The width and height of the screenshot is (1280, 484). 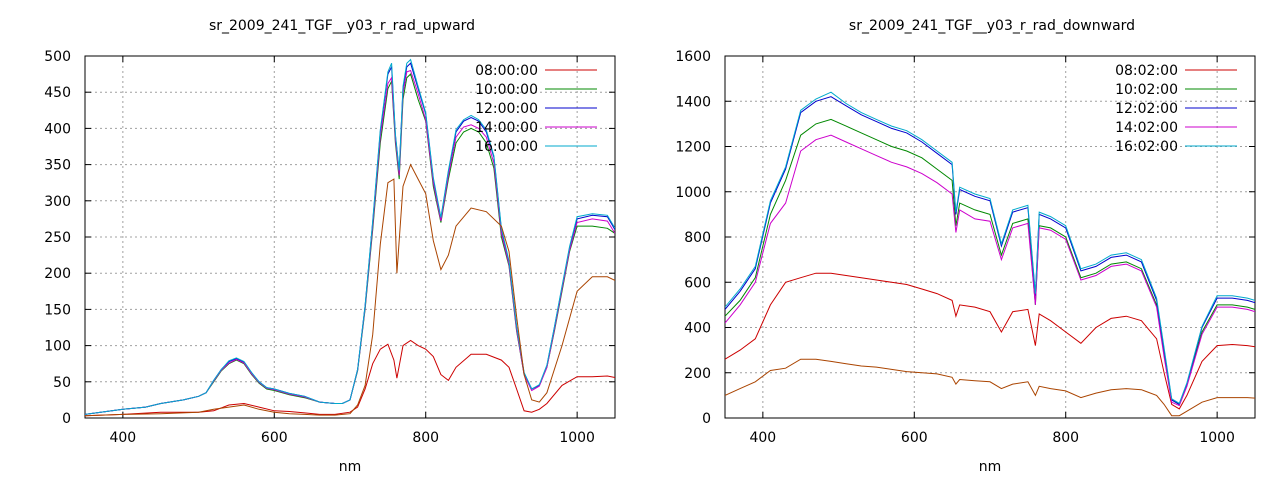 I want to click on y-tick-label: 100, so click(x=57, y=347).